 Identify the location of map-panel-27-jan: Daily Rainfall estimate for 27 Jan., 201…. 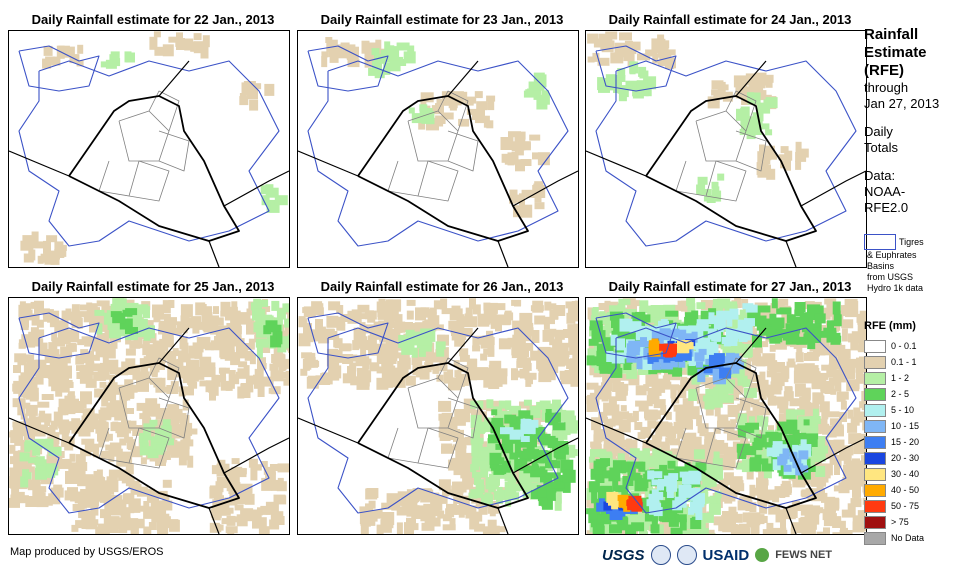
(730, 406).